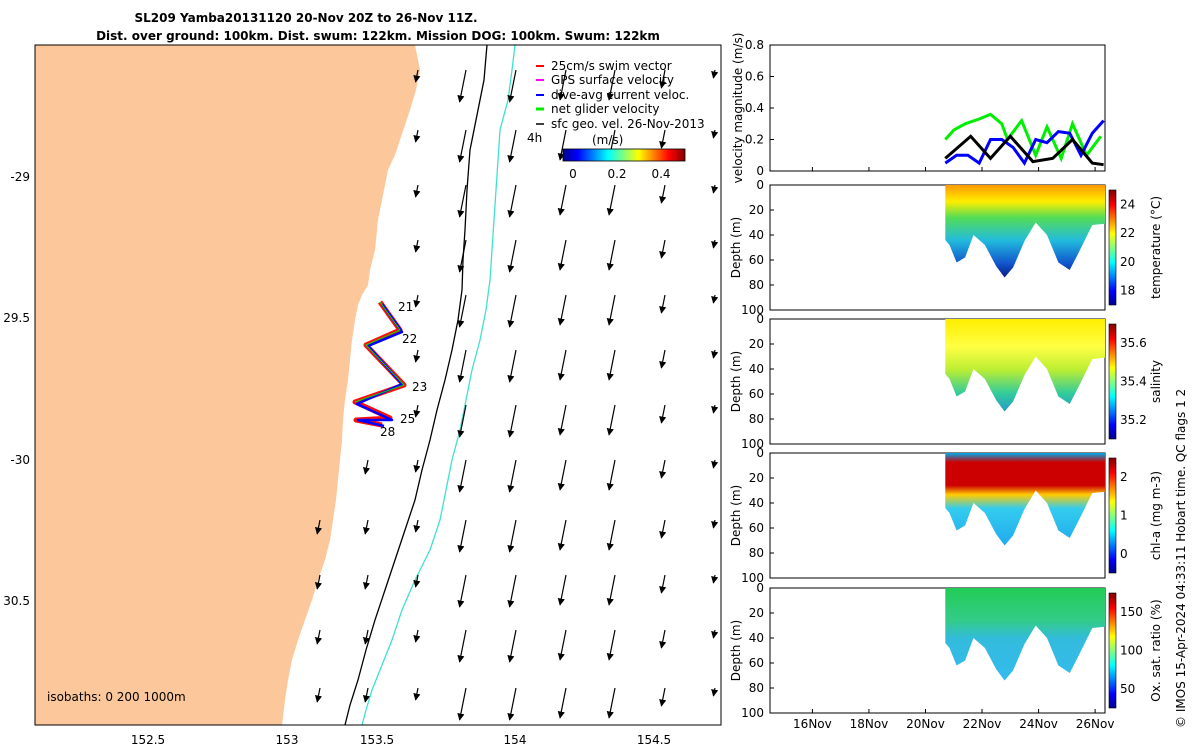  Describe the element at coordinates (1127, 262) in the screenshot. I see `colorbar-tick: 20` at that location.